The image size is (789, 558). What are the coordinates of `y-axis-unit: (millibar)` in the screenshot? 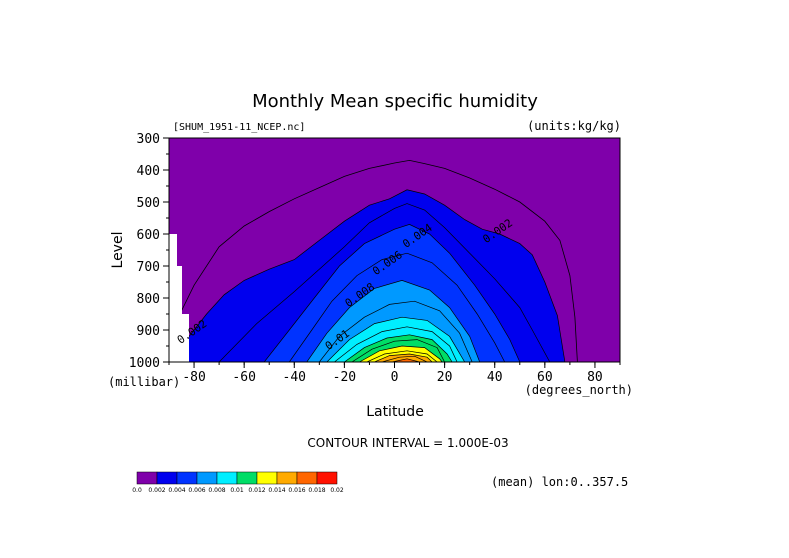 It's located at (144, 382).